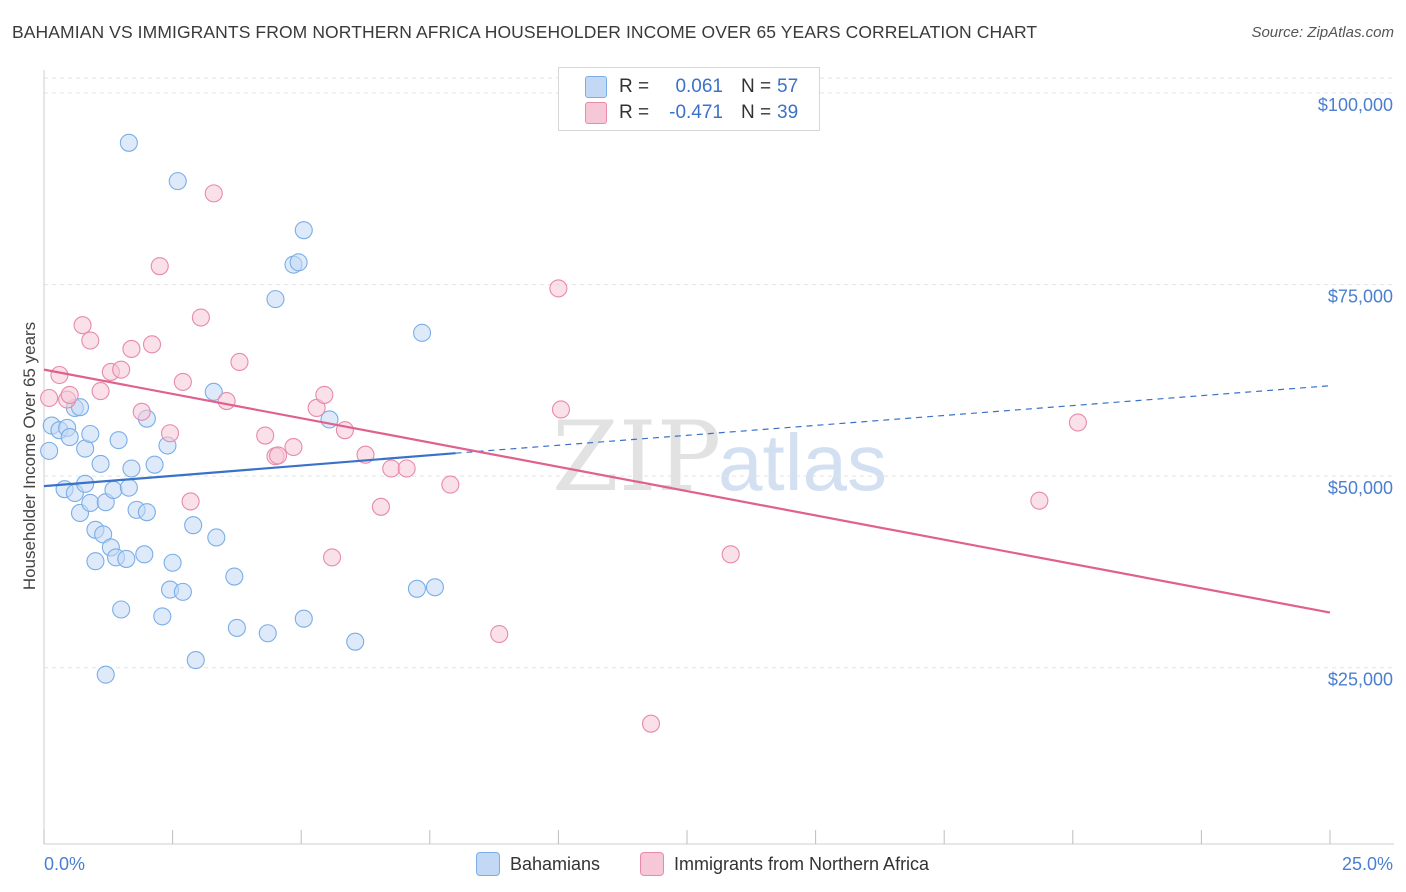  What do you see at coordinates (249, 470) in the screenshot?
I see `trend-line-bahamians` at bounding box center [249, 470].